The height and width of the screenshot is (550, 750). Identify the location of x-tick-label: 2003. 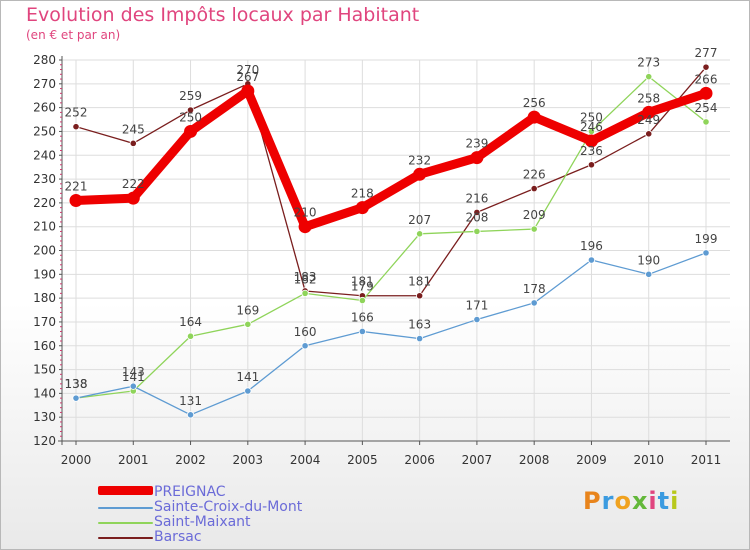
(248, 460).